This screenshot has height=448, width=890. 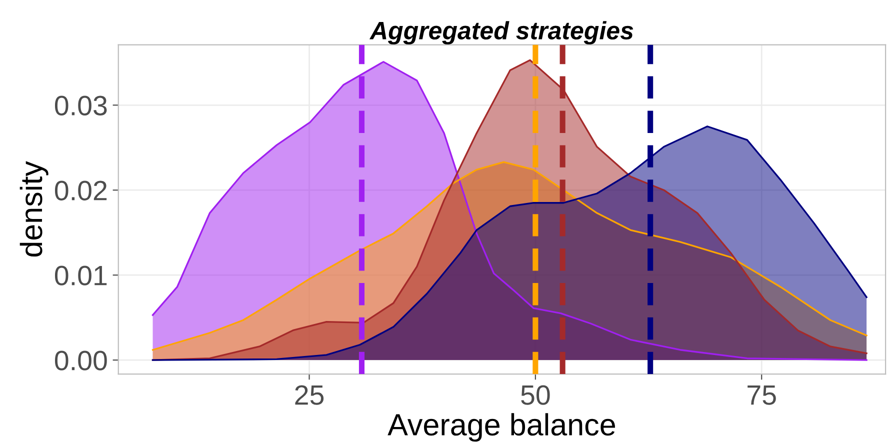 What do you see at coordinates (80, 276) in the screenshot?
I see `y-tick-label: 0.01` at bounding box center [80, 276].